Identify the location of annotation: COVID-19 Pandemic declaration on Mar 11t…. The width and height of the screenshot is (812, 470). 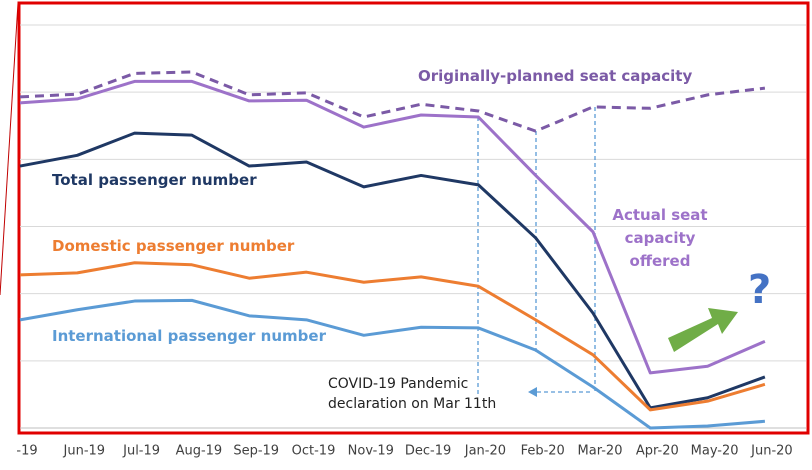
(412, 394).